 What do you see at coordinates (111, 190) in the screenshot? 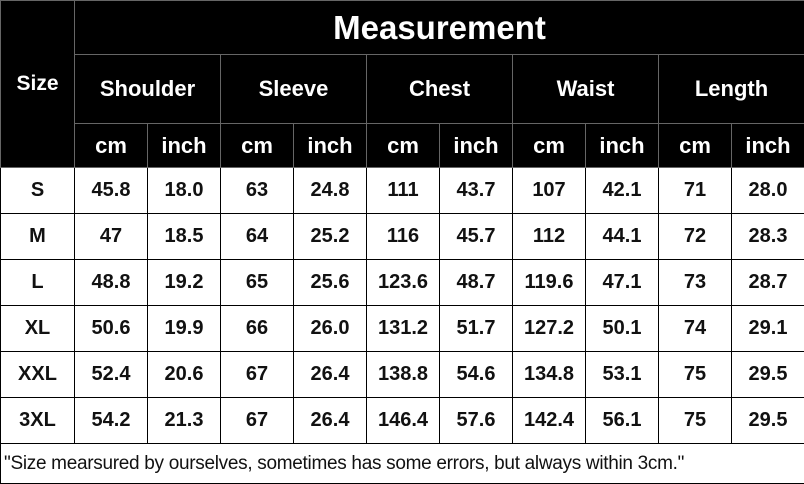
I see `cell-shoulder-cm: 45.8` at bounding box center [111, 190].